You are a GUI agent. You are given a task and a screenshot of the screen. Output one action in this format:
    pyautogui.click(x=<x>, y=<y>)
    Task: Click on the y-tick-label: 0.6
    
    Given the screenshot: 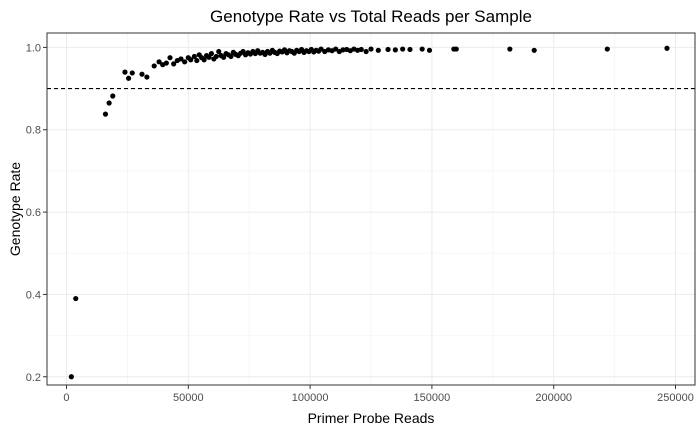 What is the action you would take?
    pyautogui.click(x=33, y=213)
    